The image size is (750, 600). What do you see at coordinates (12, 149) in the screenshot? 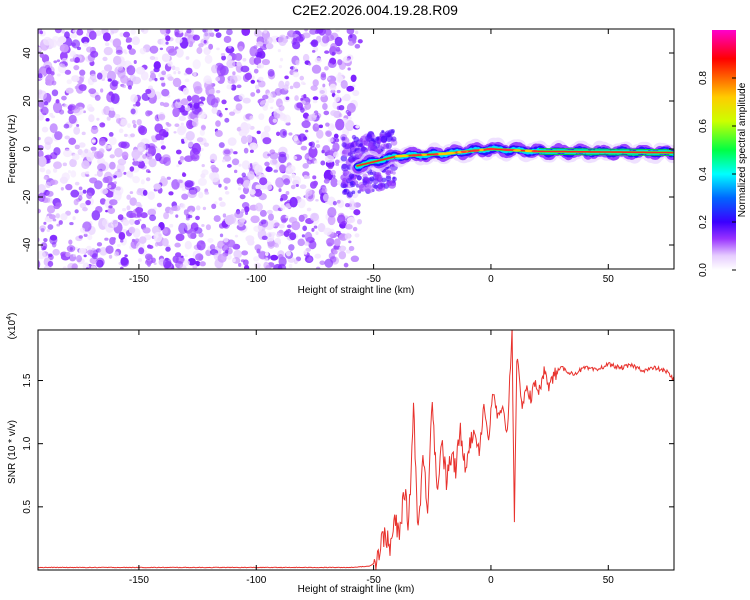
I see `top-y-axis-label: Frequency (Hz)` at bounding box center [12, 149].